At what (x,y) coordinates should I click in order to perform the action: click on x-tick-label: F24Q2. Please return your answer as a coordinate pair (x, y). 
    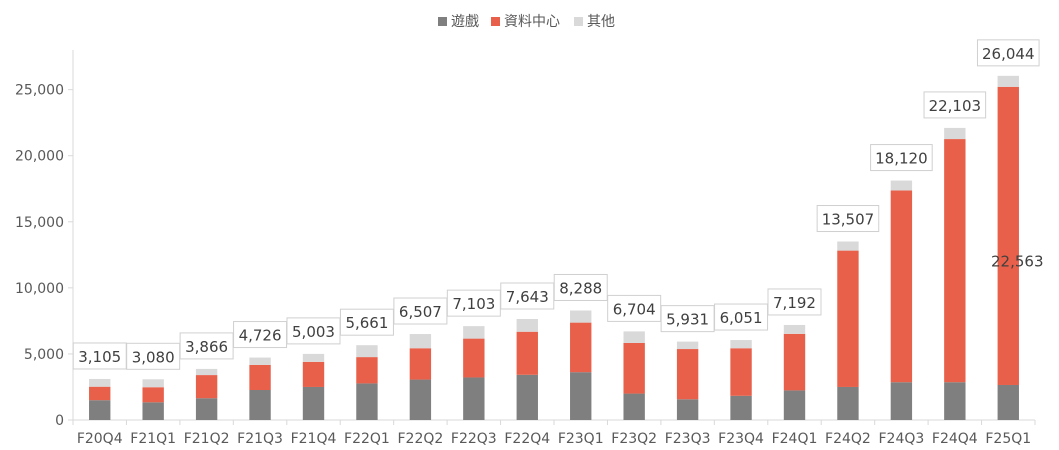
    Looking at the image, I should click on (848, 439).